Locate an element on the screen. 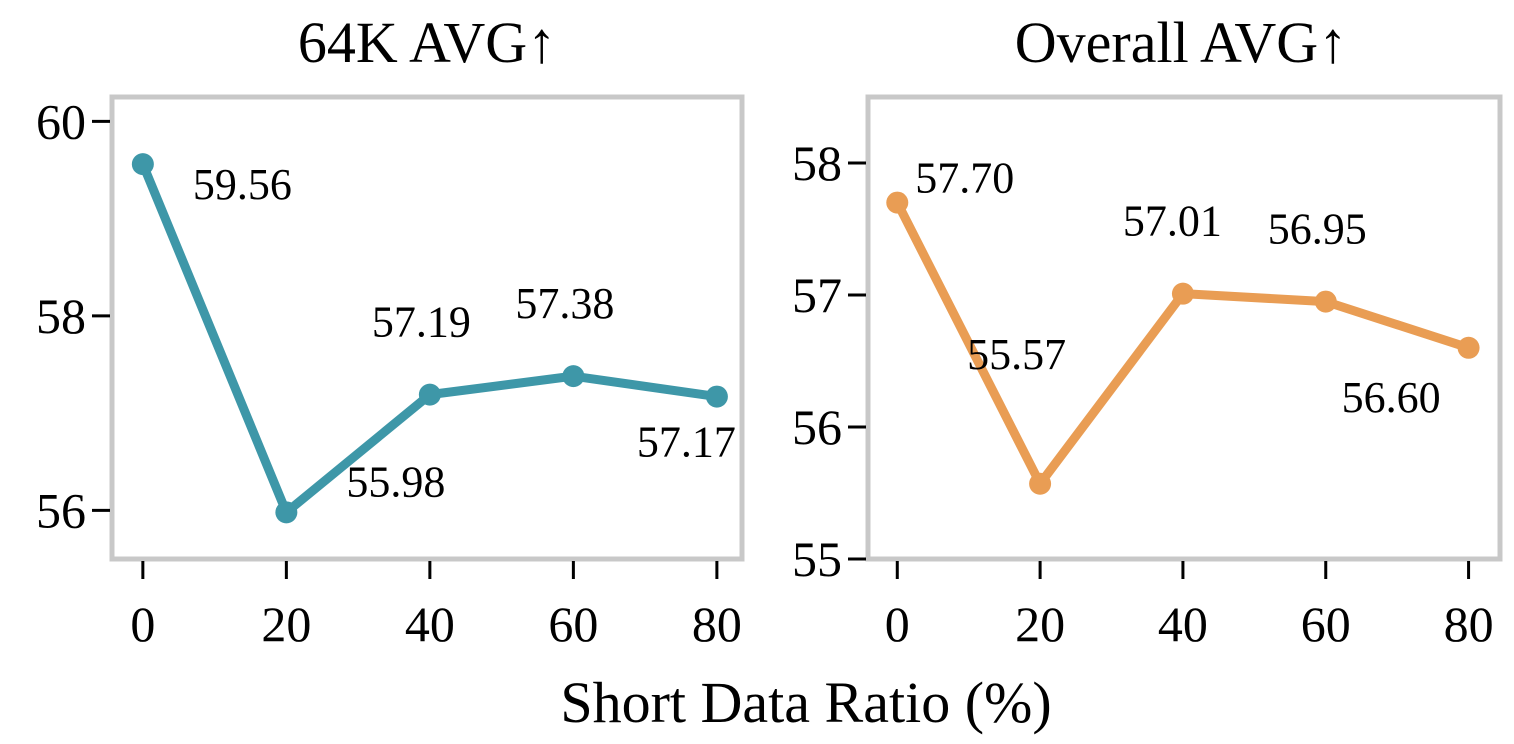 This screenshot has height=744, width=1514. data-label: 57.38 is located at coordinates (564, 303).